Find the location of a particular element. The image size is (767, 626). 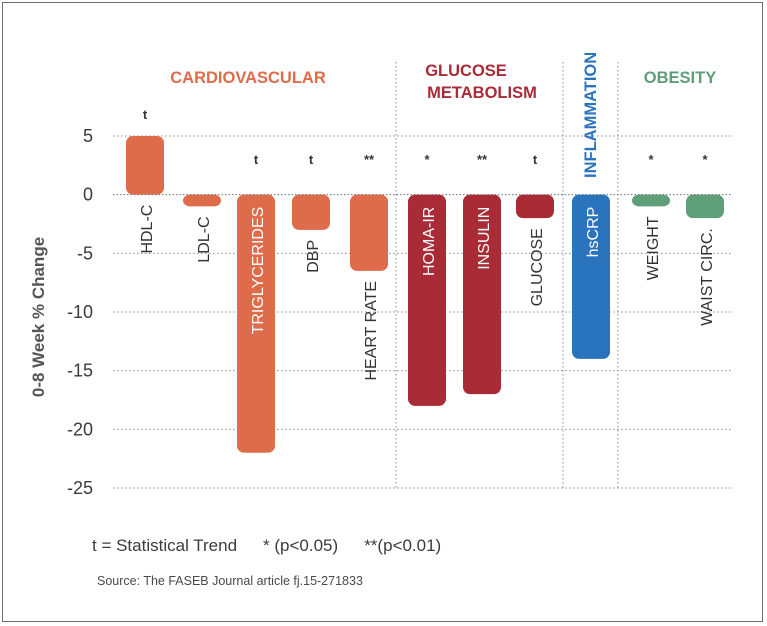

y-tick-label: -10 is located at coordinates (80, 312).